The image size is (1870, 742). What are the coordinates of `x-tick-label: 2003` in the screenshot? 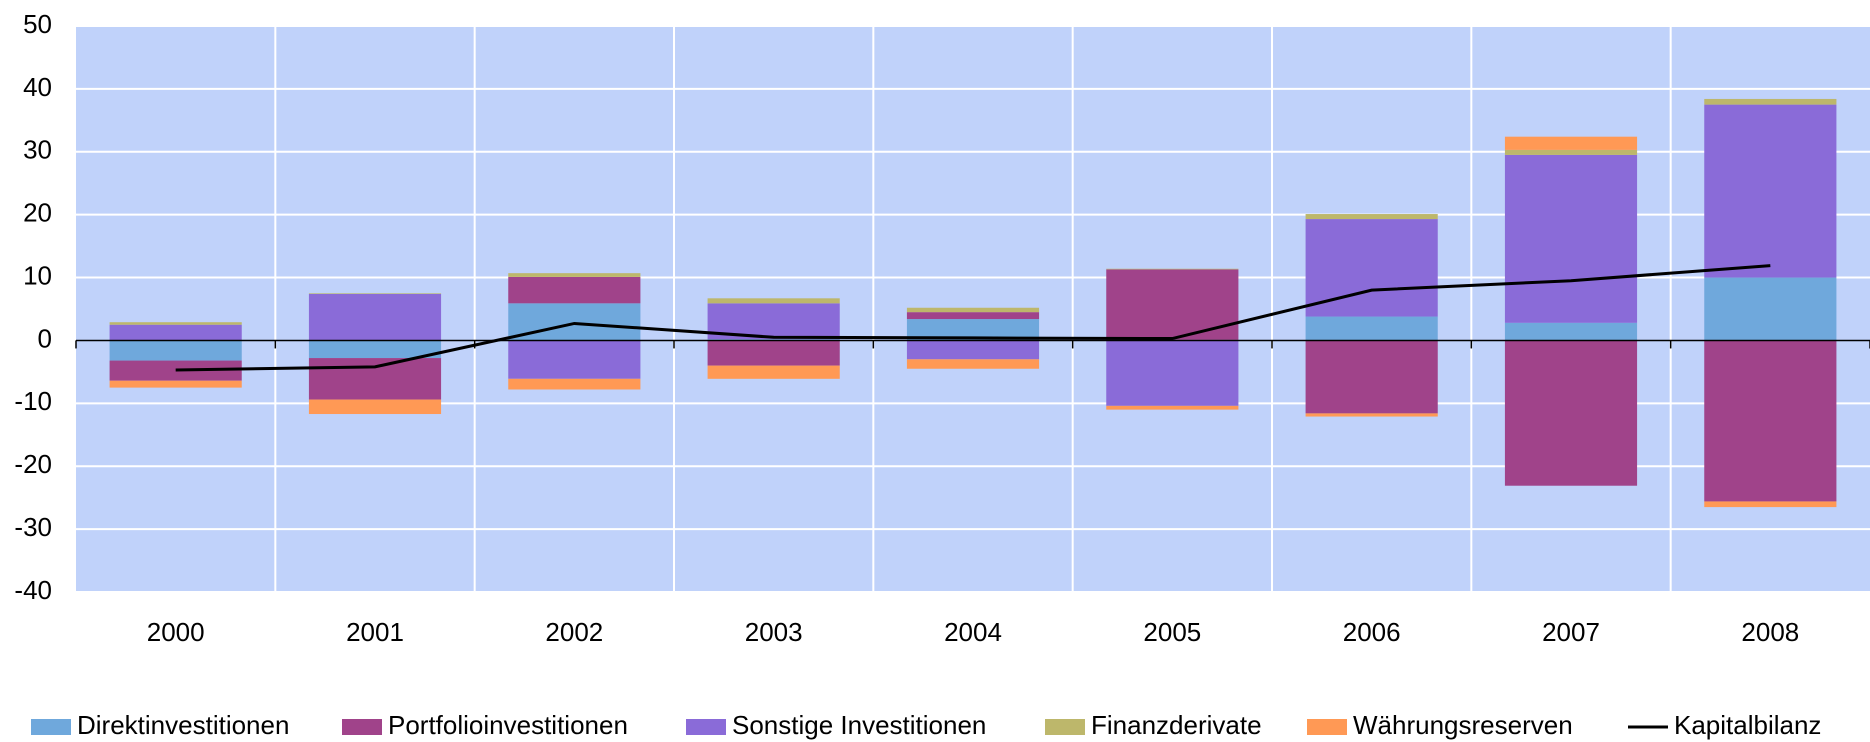 It's located at (774, 632).